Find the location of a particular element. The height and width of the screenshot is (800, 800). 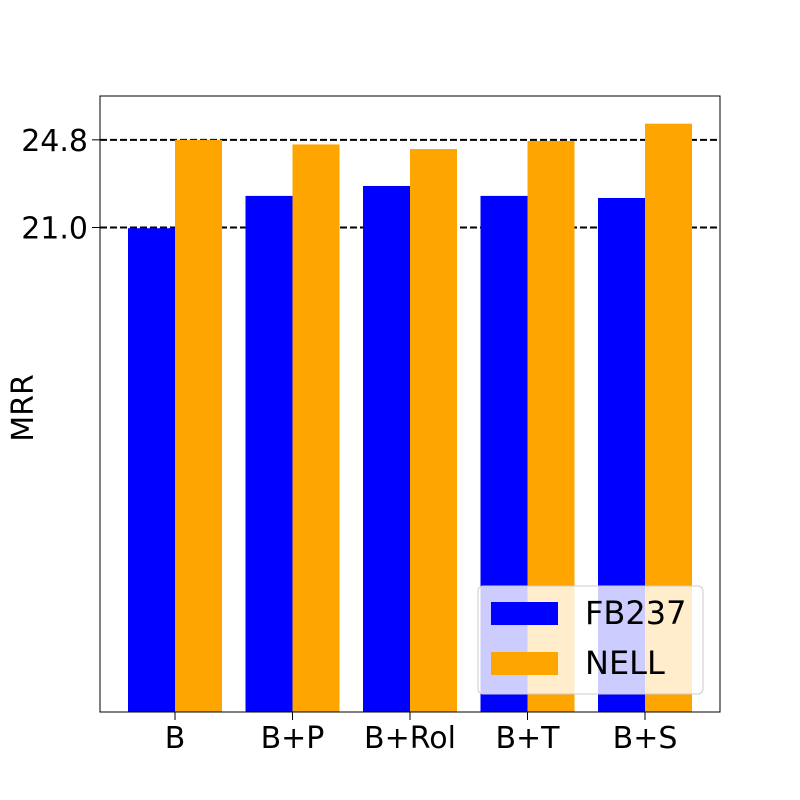

legend-swatch-nell is located at coordinates (524, 663).